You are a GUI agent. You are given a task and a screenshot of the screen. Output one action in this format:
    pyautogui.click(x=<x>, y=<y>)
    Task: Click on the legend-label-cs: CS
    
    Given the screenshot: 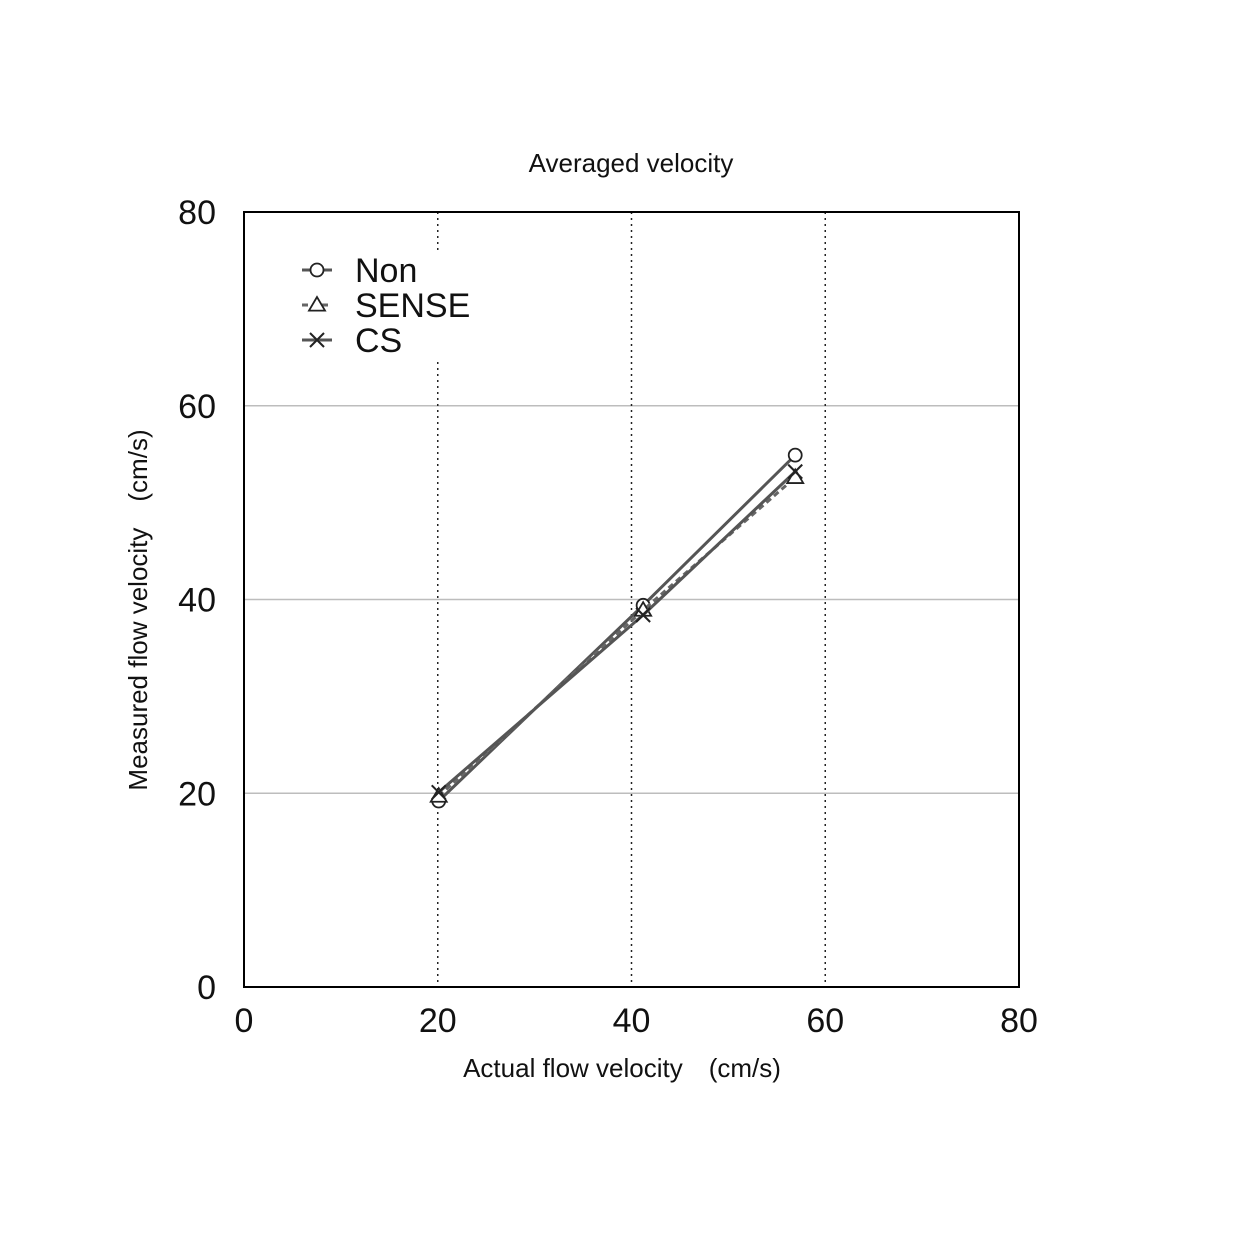 What is the action you would take?
    pyautogui.click(x=378, y=341)
    